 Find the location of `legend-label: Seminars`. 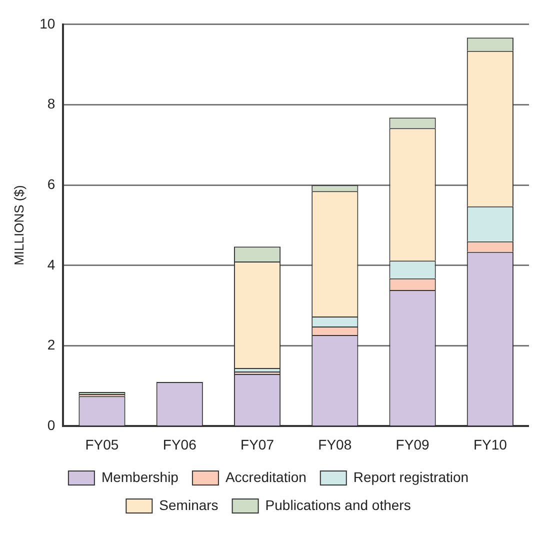

legend-label: Seminars is located at coordinates (188, 504).